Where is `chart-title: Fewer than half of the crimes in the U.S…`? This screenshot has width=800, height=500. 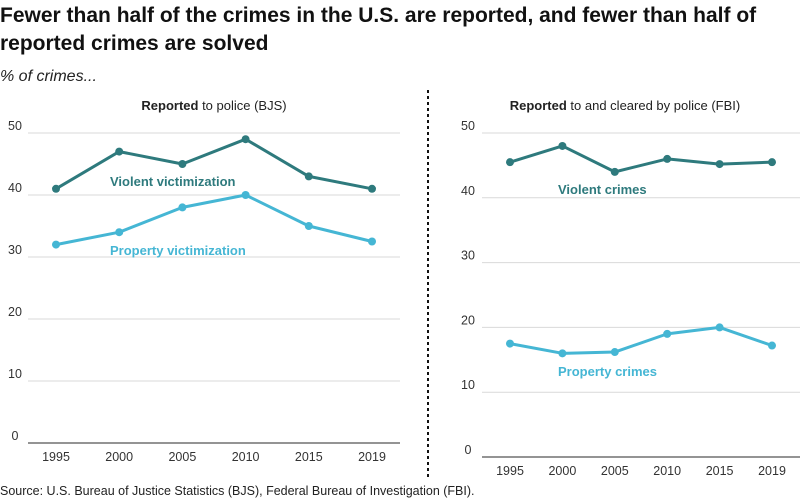 chart-title: Fewer than half of the crimes in the U.S… is located at coordinates (378, 29).